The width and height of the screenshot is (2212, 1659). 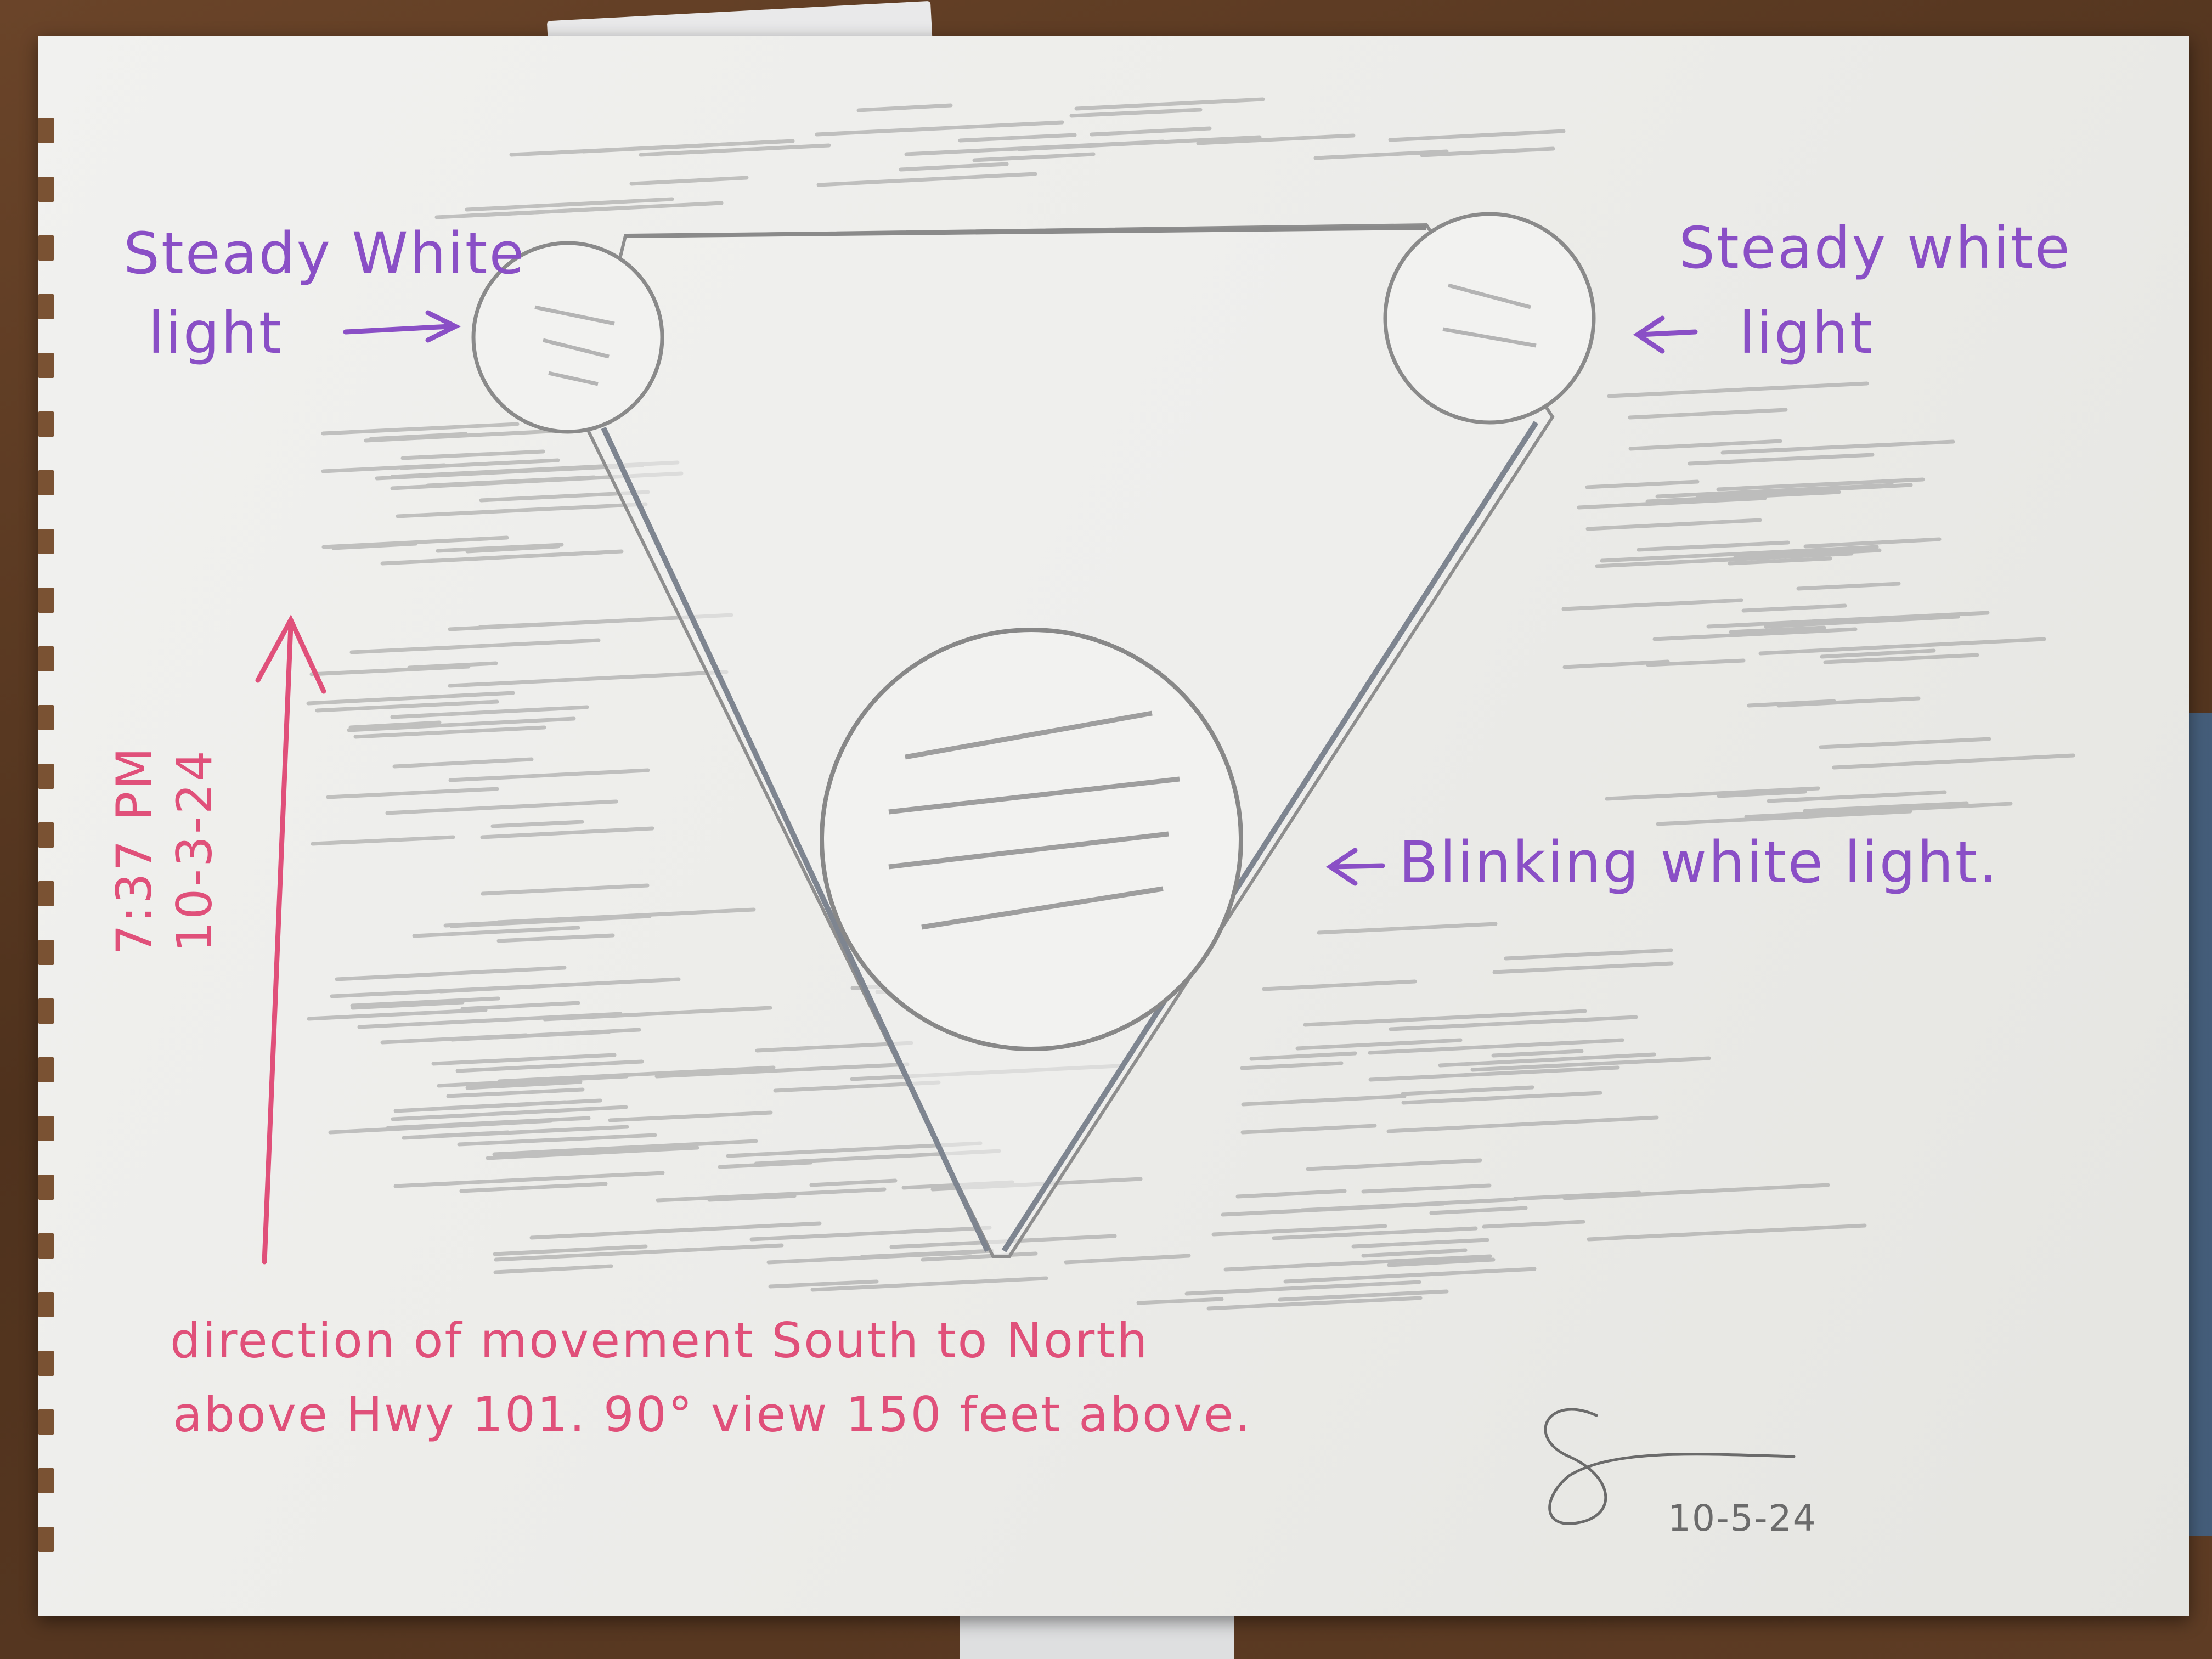 What do you see at coordinates (216, 333) in the screenshot?
I see `label-steady-white-left-line2: light` at bounding box center [216, 333].